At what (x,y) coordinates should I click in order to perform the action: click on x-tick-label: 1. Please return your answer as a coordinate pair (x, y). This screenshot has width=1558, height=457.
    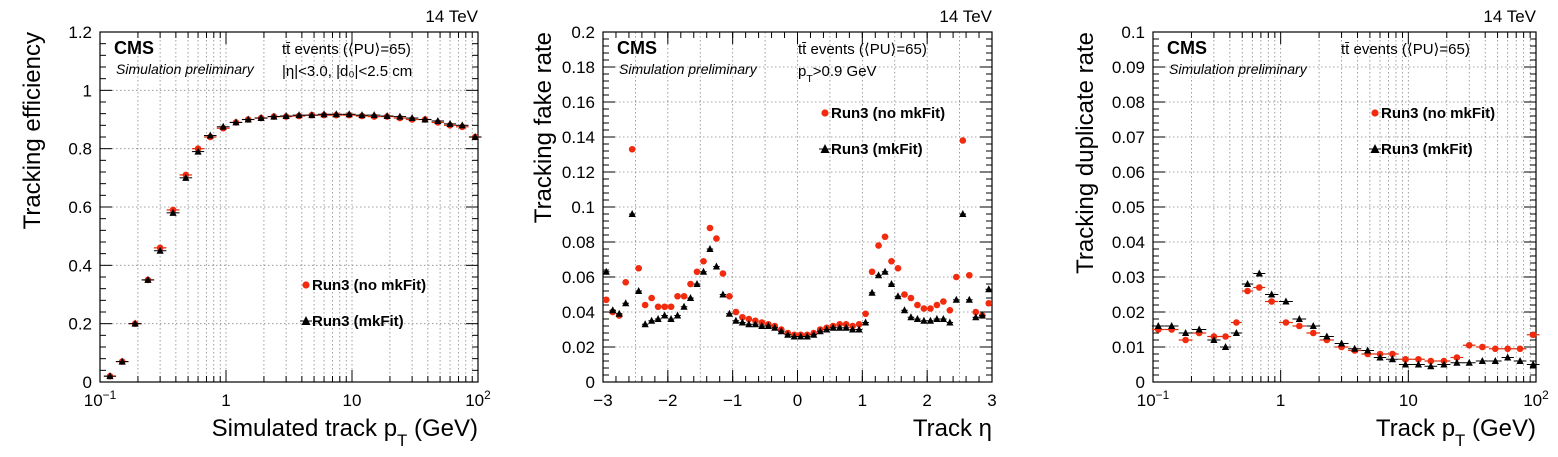
    Looking at the image, I should click on (225, 400).